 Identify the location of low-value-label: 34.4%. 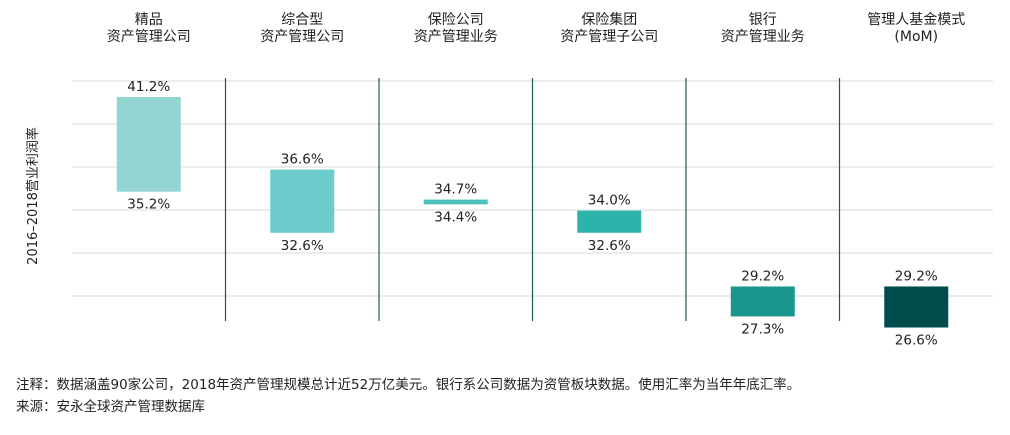
(455, 217).